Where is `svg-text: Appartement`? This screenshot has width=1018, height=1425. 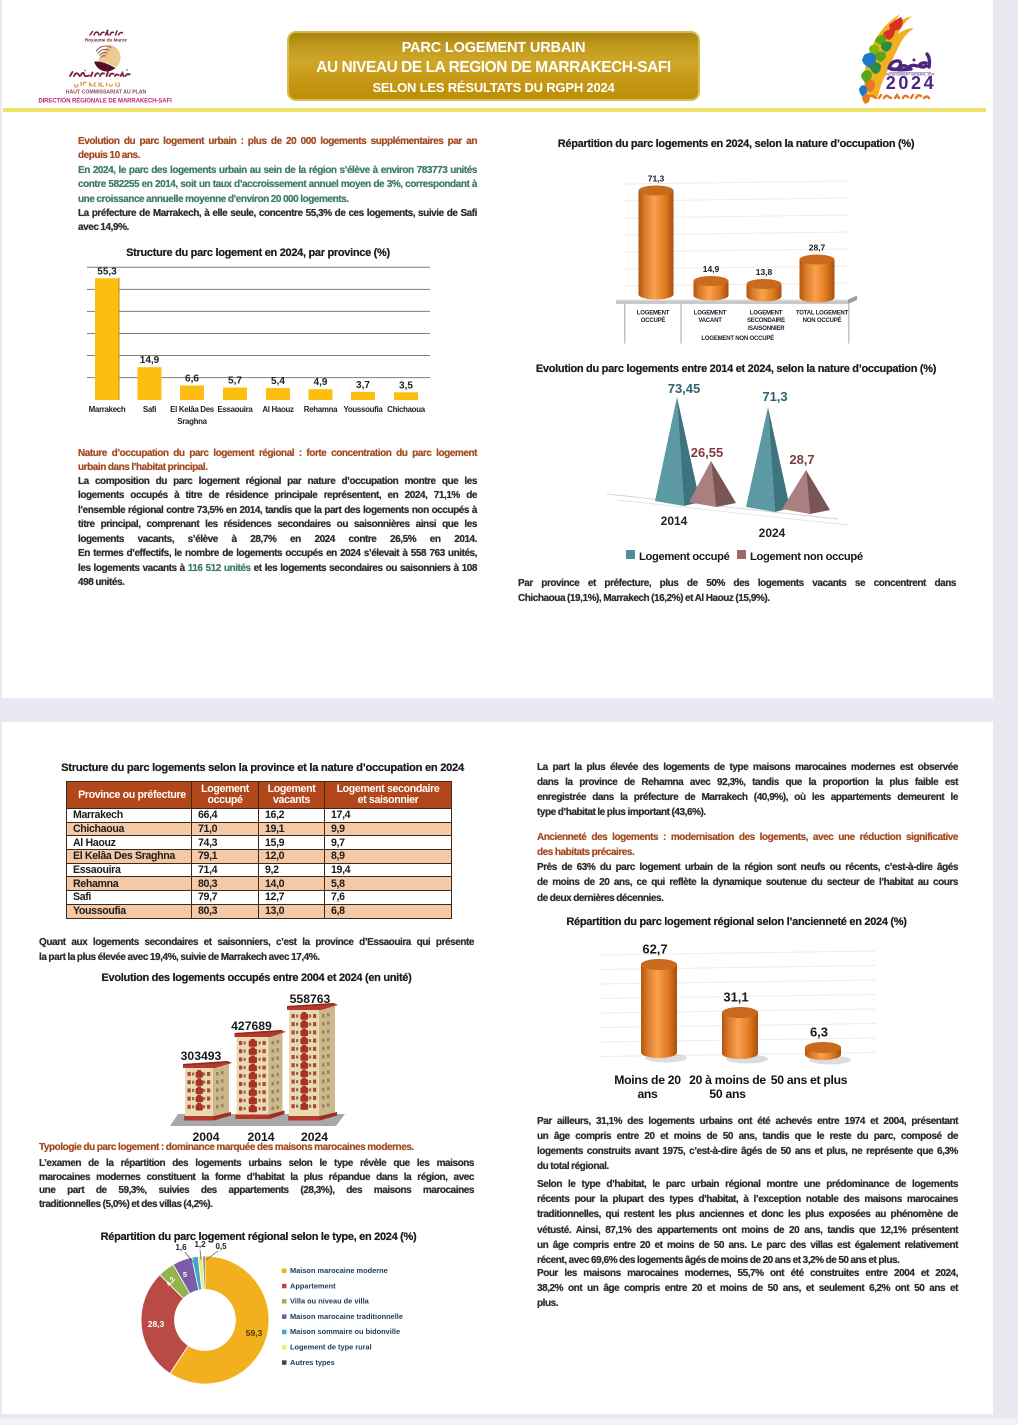 svg-text: Appartement is located at coordinates (313, 1285).